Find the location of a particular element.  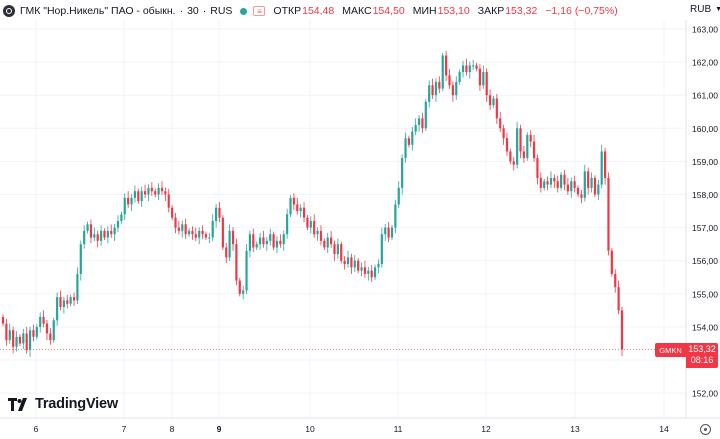

currency-selector: RUB ▼ is located at coordinates (705, 9).